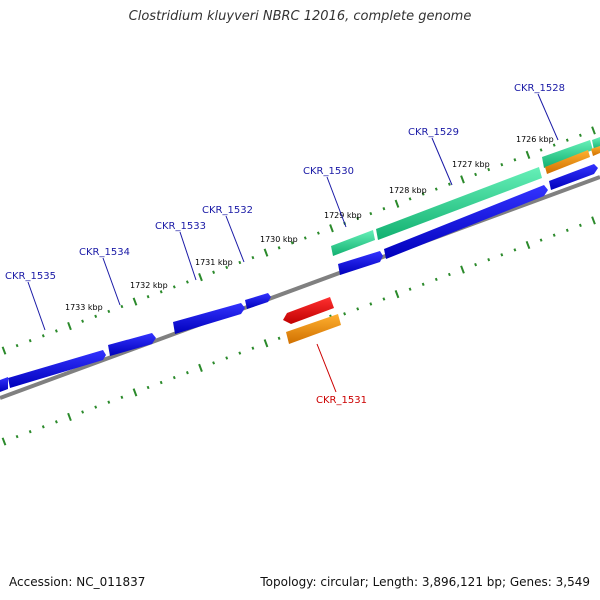 Image resolution: width=600 pixels, height=600 pixels. Describe the element at coordinates (567, 162) in the screenshot. I see `cds-ckr-1528-orange` at that location.